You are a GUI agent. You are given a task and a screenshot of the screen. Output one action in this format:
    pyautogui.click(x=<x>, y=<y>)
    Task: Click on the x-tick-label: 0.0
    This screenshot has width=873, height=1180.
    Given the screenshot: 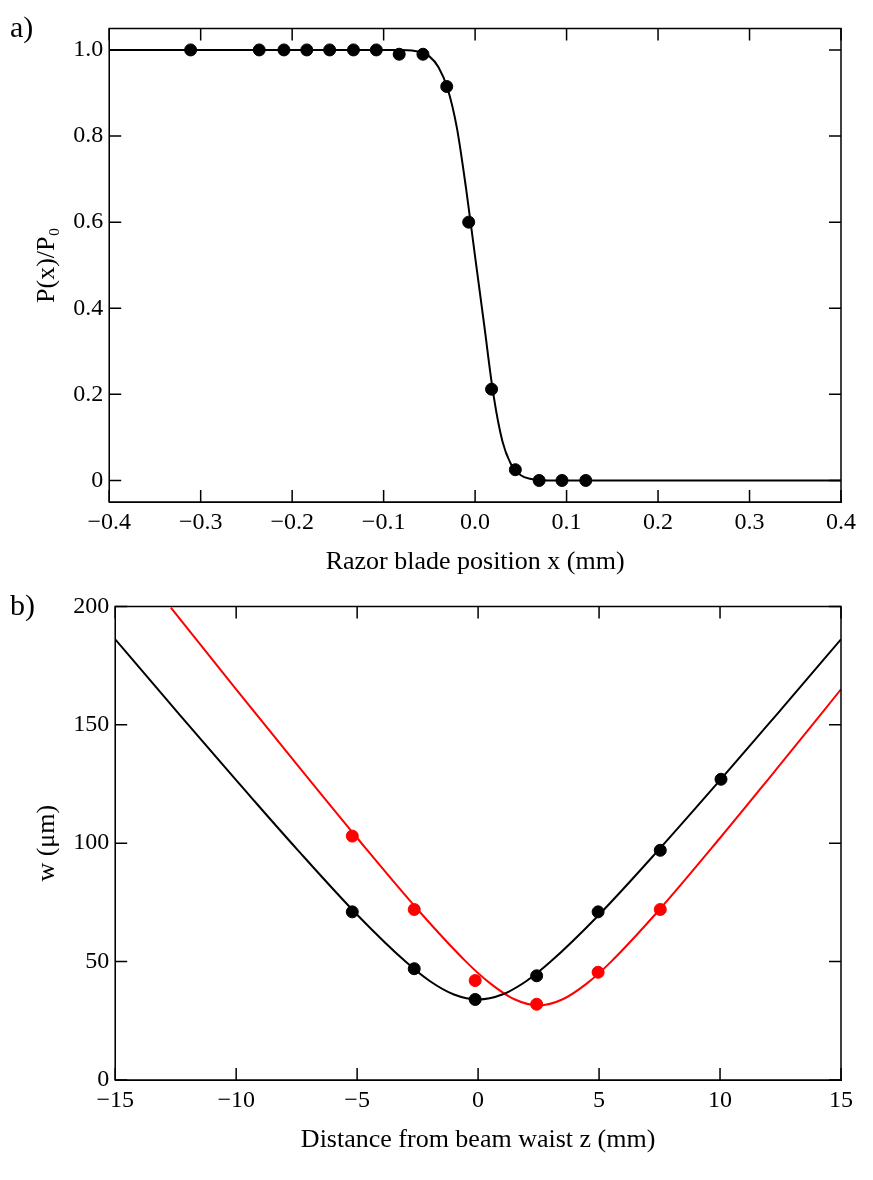 What is the action you would take?
    pyautogui.click(x=475, y=520)
    